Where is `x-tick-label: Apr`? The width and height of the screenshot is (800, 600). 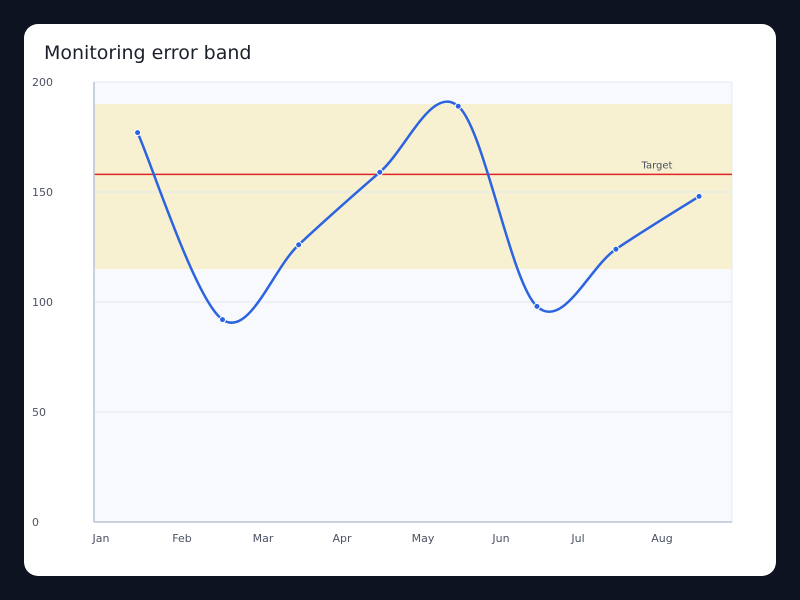
x-tick-label: Apr is located at coordinates (342, 538).